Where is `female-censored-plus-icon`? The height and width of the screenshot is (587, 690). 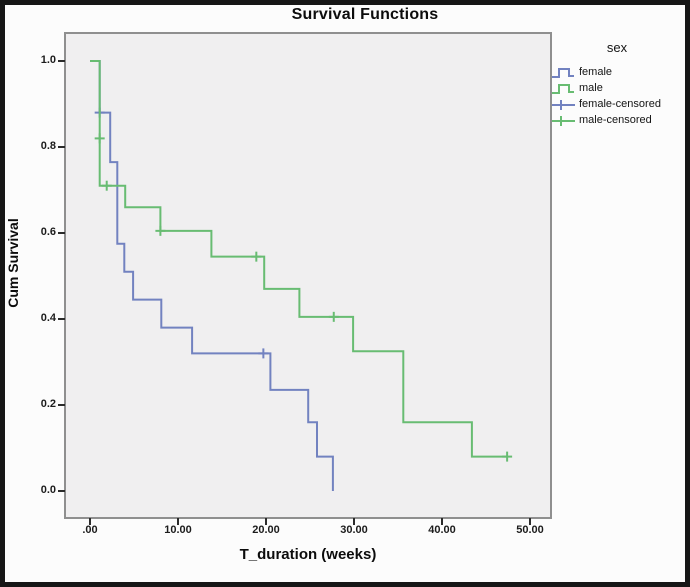 female-censored-plus-icon is located at coordinates (563, 104).